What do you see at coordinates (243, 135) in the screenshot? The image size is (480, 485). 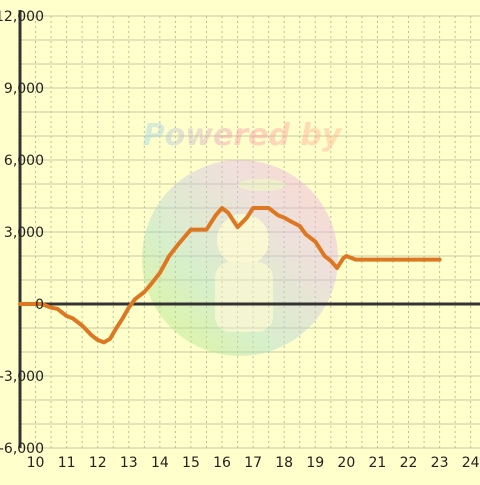 I see `watermark-text: Powered by` at bounding box center [243, 135].